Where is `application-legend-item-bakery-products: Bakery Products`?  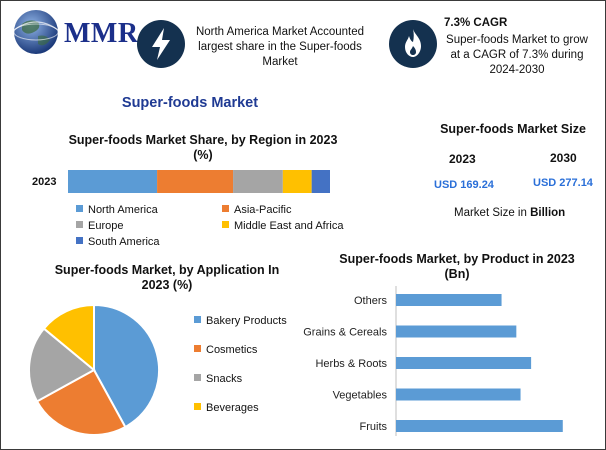 application-legend-item-bakery-products: Bakery Products is located at coordinates (240, 321).